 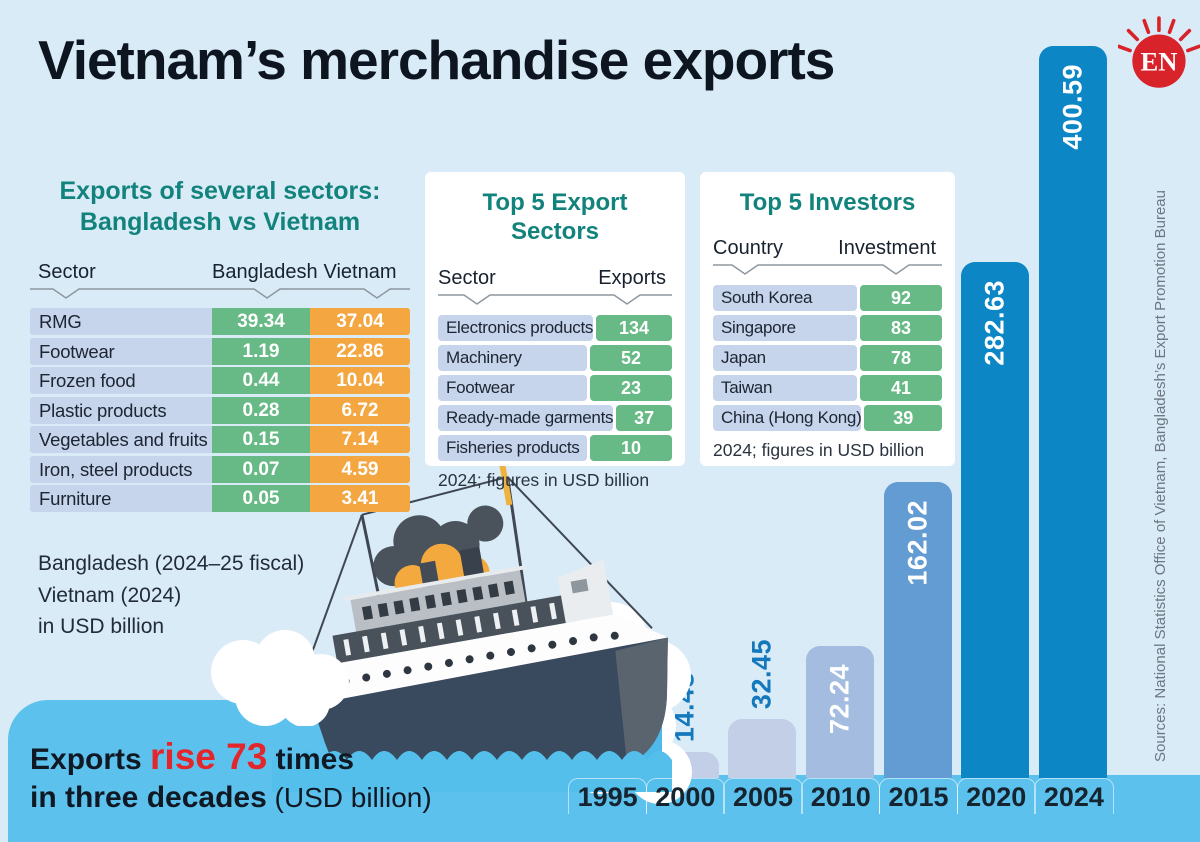 I want to click on vietnam-value-cell: 6.72, so click(x=360, y=410).